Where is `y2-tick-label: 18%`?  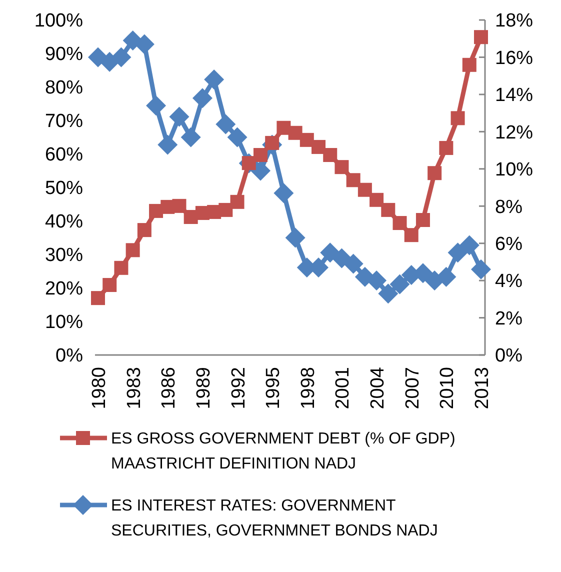 y2-tick-label: 18% is located at coordinates (514, 21).